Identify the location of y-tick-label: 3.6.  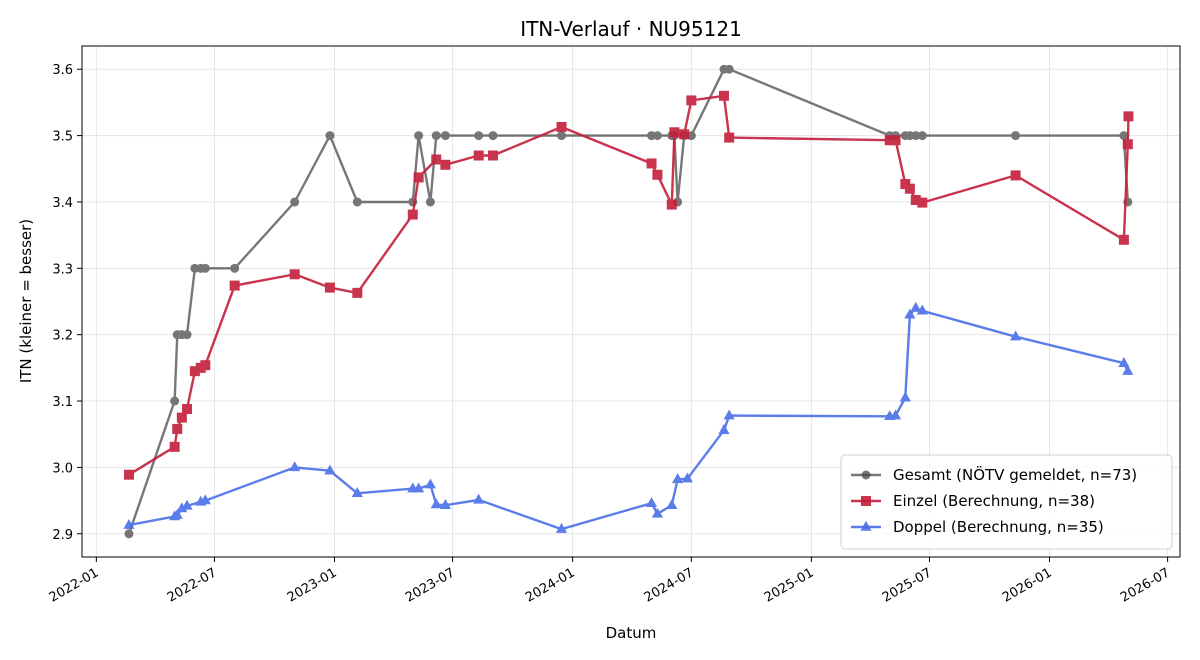
(62, 70).